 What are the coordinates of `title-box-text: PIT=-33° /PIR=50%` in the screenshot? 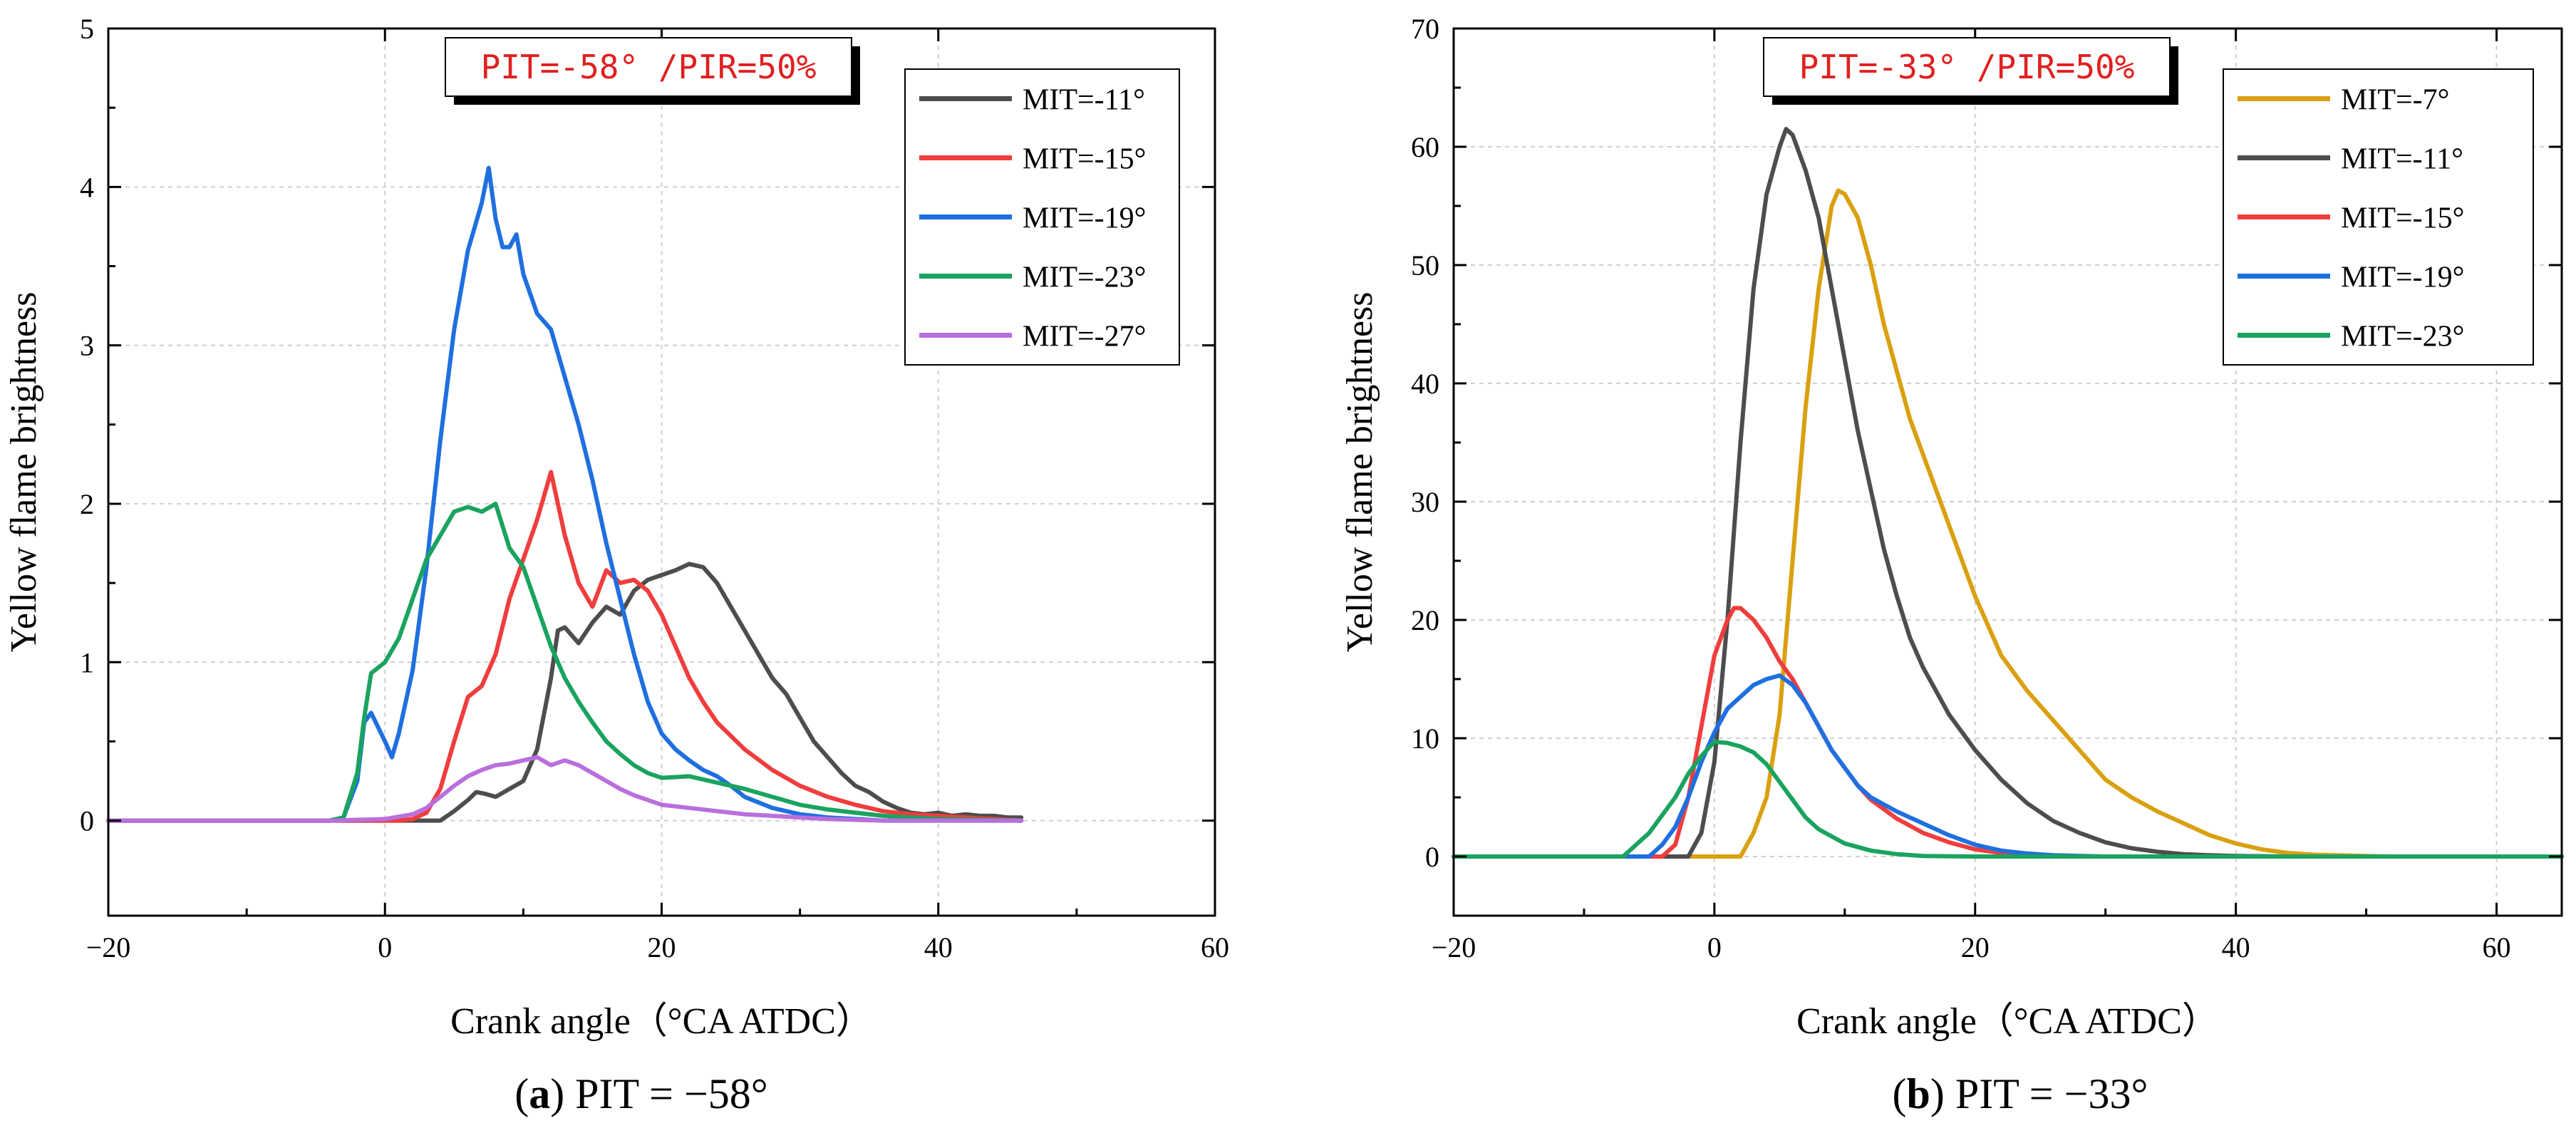 It's located at (1967, 67).